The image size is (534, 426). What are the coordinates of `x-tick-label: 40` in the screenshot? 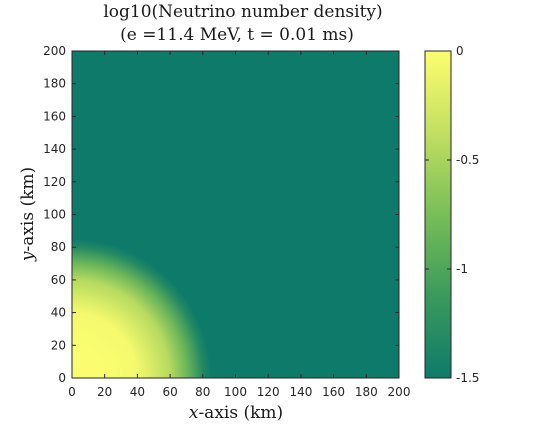 It's located at (137, 392).